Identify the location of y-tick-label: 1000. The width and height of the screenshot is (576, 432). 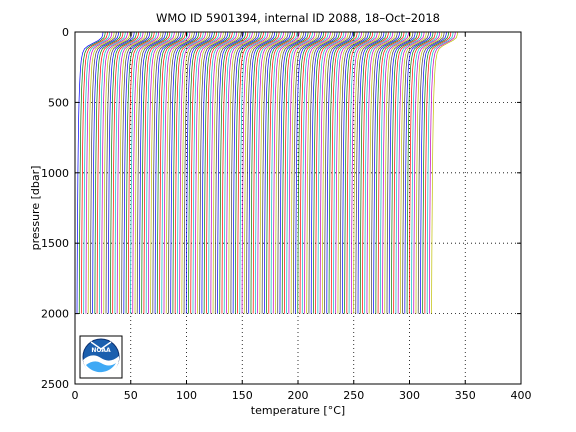
(55, 173).